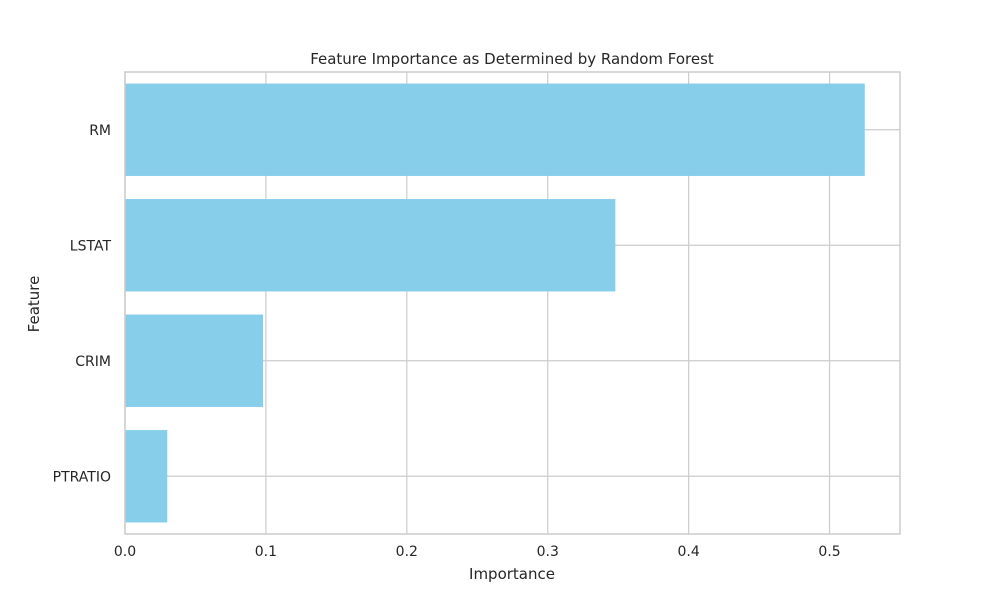  I want to click on x-tick-label: 0.1, so click(266, 552).